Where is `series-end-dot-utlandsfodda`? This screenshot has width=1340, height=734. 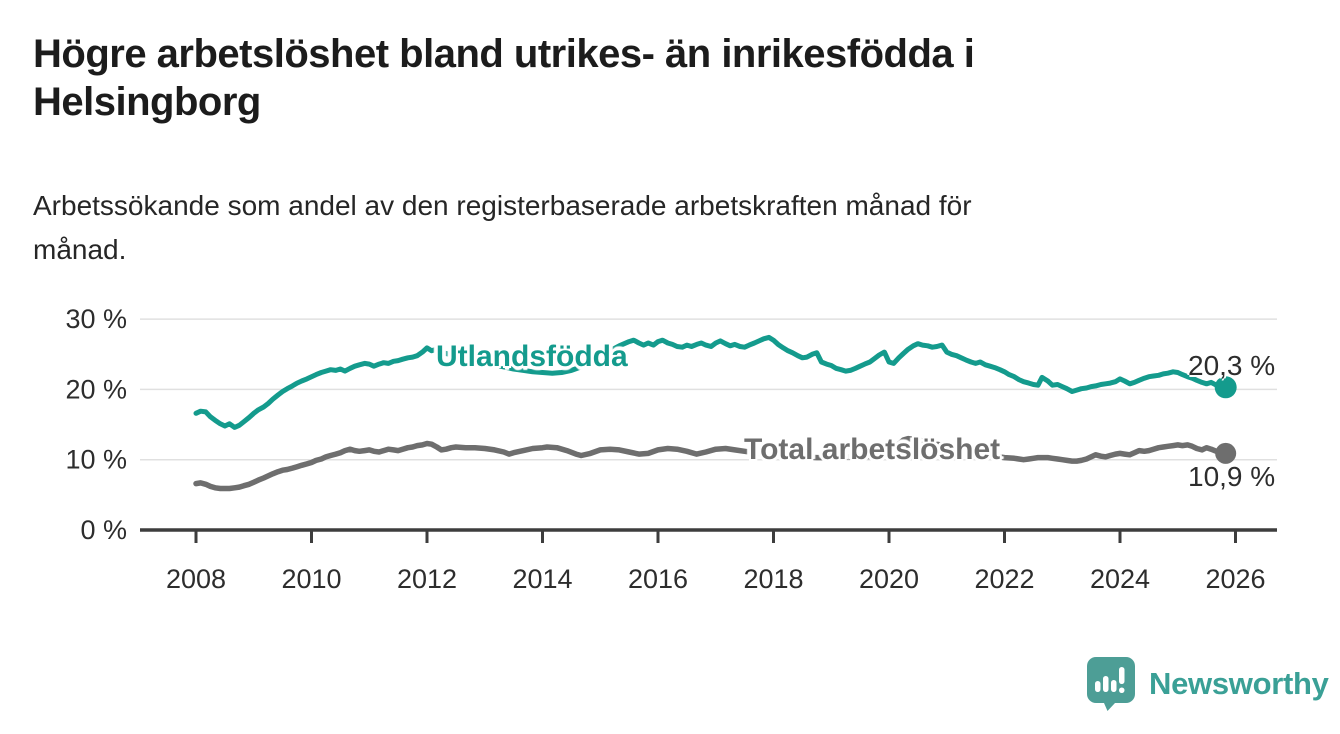 series-end-dot-utlandsfodda is located at coordinates (1225, 387).